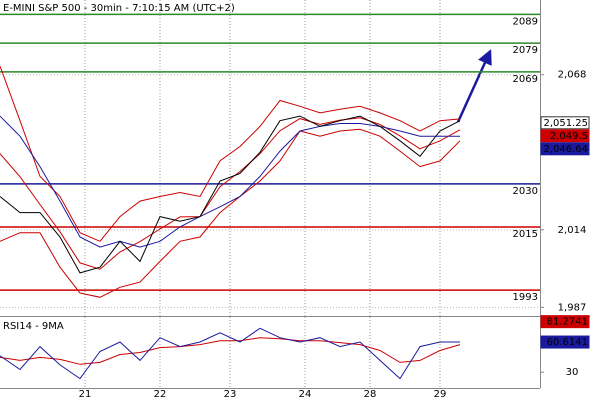  What do you see at coordinates (305, 394) in the screenshot?
I see `x-tick-label: 24` at bounding box center [305, 394].